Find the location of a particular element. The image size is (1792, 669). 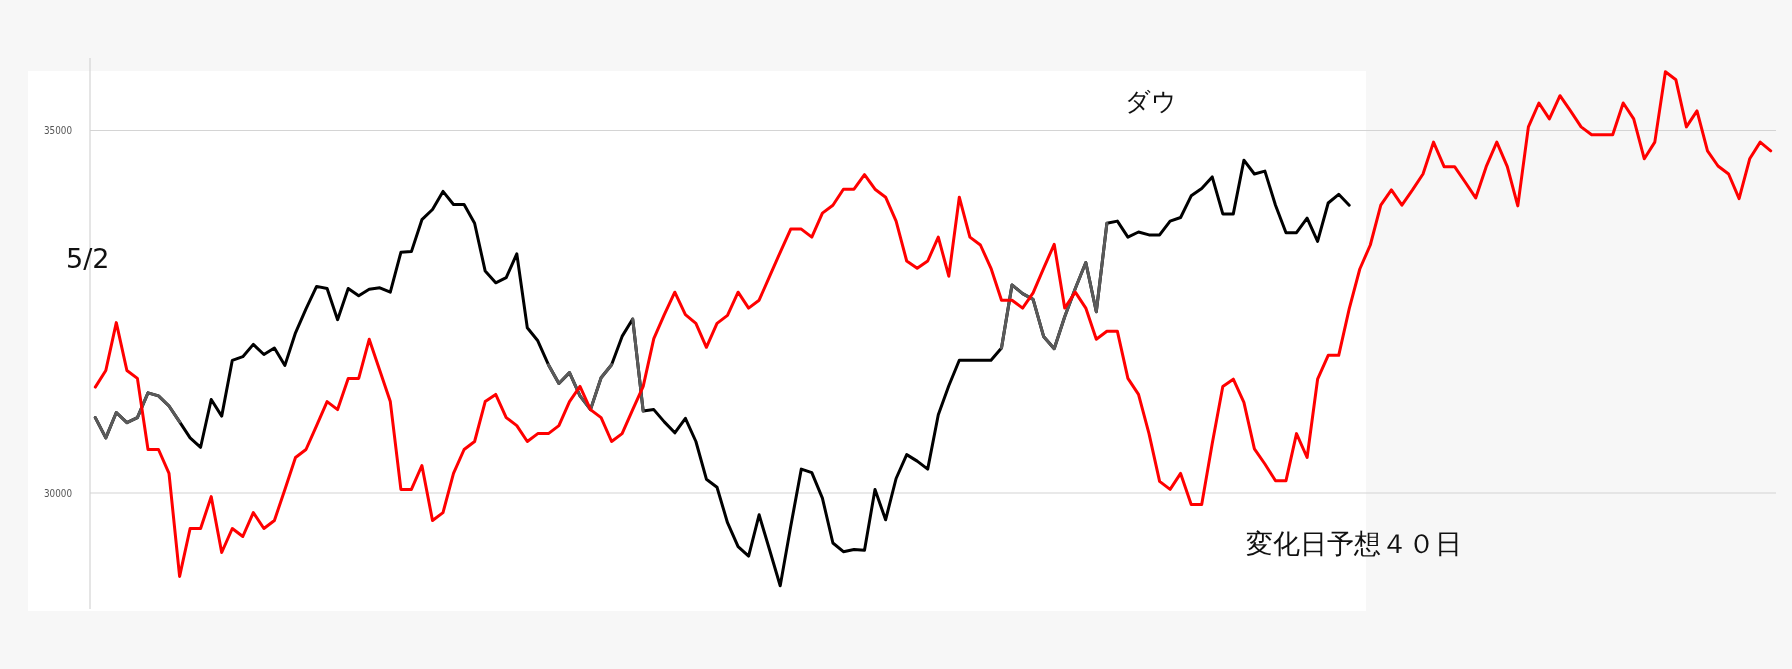

annotation: 5/2 is located at coordinates (88, 258).